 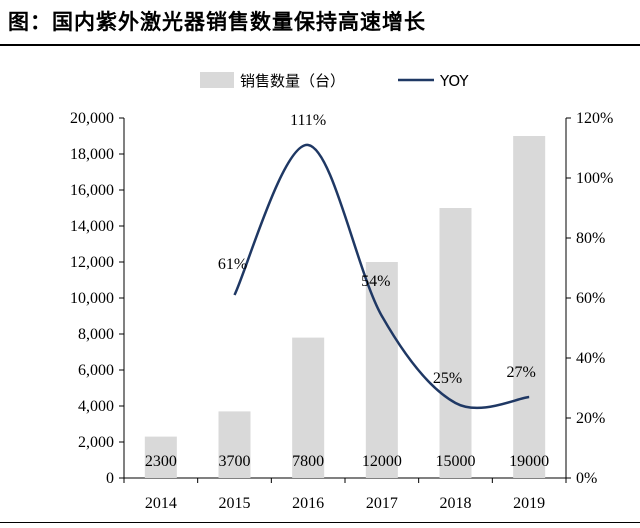 What do you see at coordinates (382, 461) in the screenshot?
I see `bar-value-label: 12000` at bounding box center [382, 461].